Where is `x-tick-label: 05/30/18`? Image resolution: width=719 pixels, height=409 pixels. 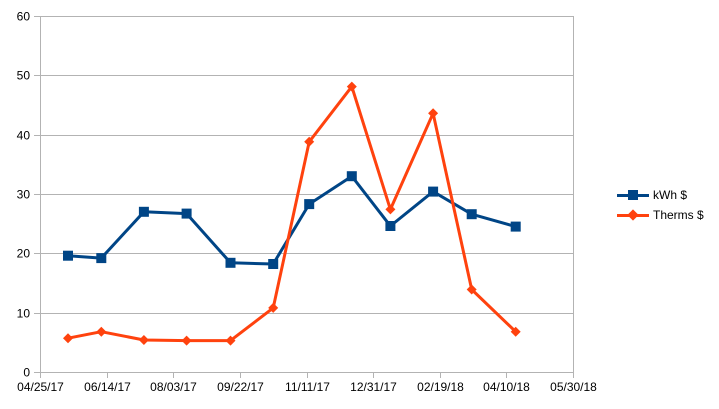
x-tick-label: 05/30/18 is located at coordinates (573, 387).